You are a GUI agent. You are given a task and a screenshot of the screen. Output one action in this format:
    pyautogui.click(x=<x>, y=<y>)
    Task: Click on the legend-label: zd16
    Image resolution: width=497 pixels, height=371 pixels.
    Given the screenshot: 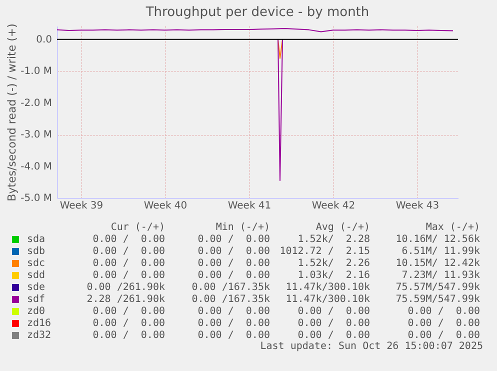 What is the action you would take?
    pyautogui.click(x=39, y=324)
    